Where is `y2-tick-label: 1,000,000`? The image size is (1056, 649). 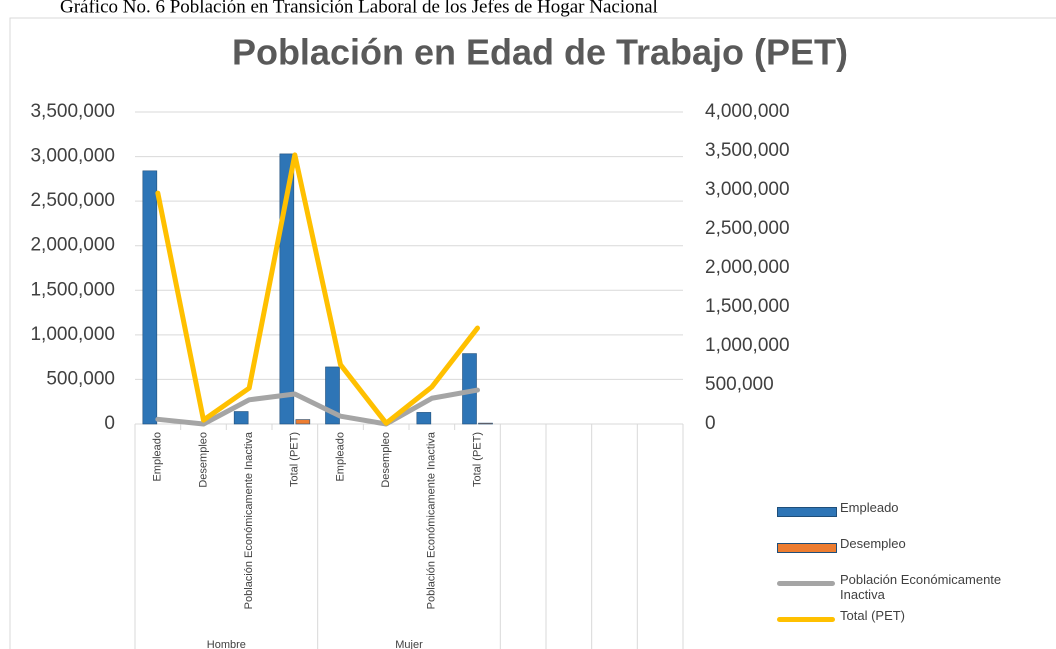
y2-tick-label: 1,000,000 is located at coordinates (747, 345).